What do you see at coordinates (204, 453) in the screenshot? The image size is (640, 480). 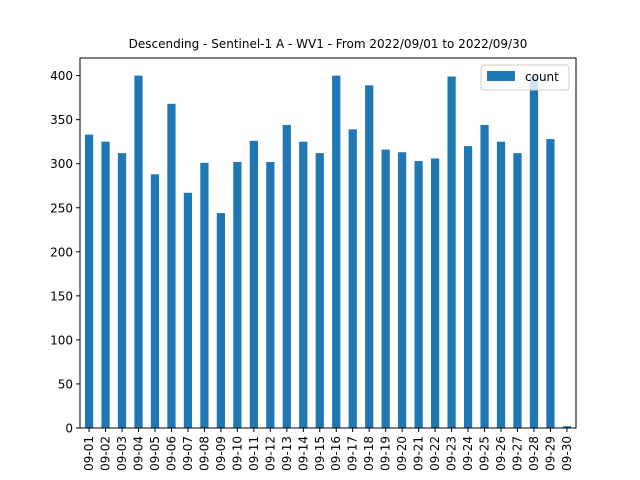 I see `x-tick-label-09-08: 09-08` at bounding box center [204, 453].